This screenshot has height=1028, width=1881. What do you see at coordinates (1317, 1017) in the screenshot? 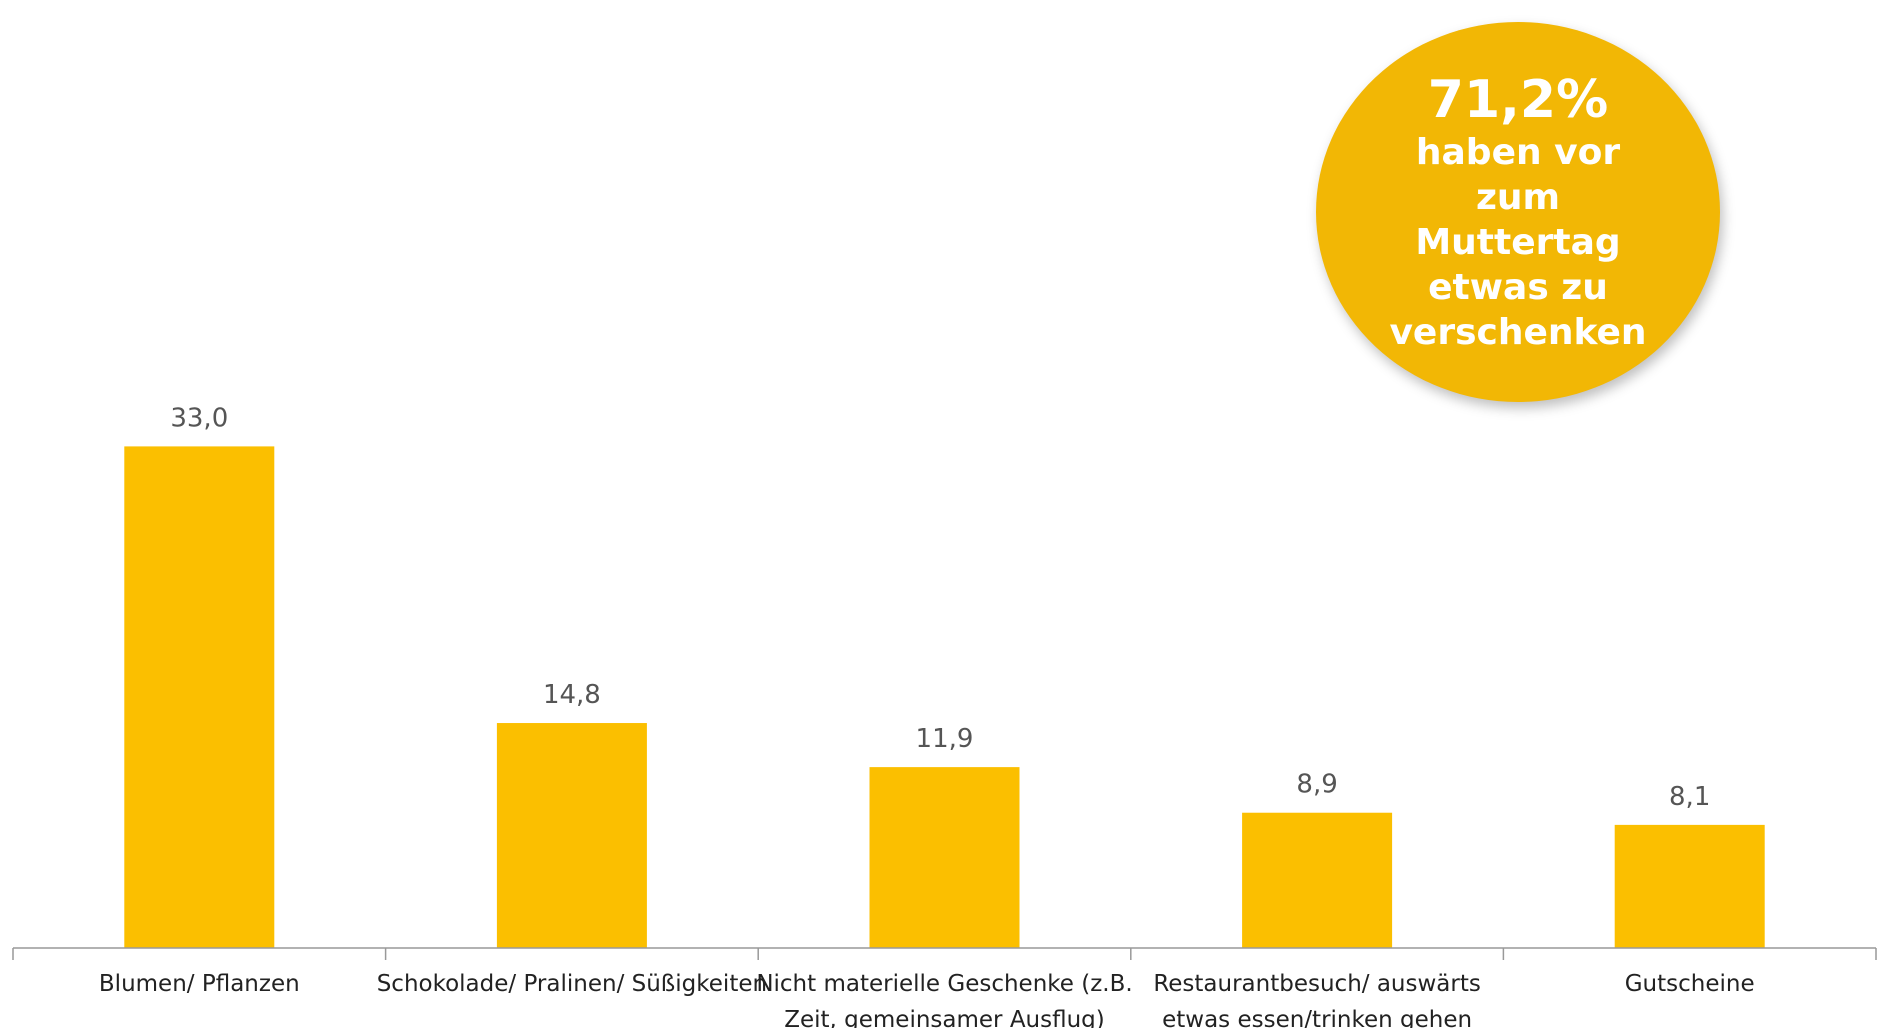
I see `category-label: etwas essen/trinken gehen` at bounding box center [1317, 1017].